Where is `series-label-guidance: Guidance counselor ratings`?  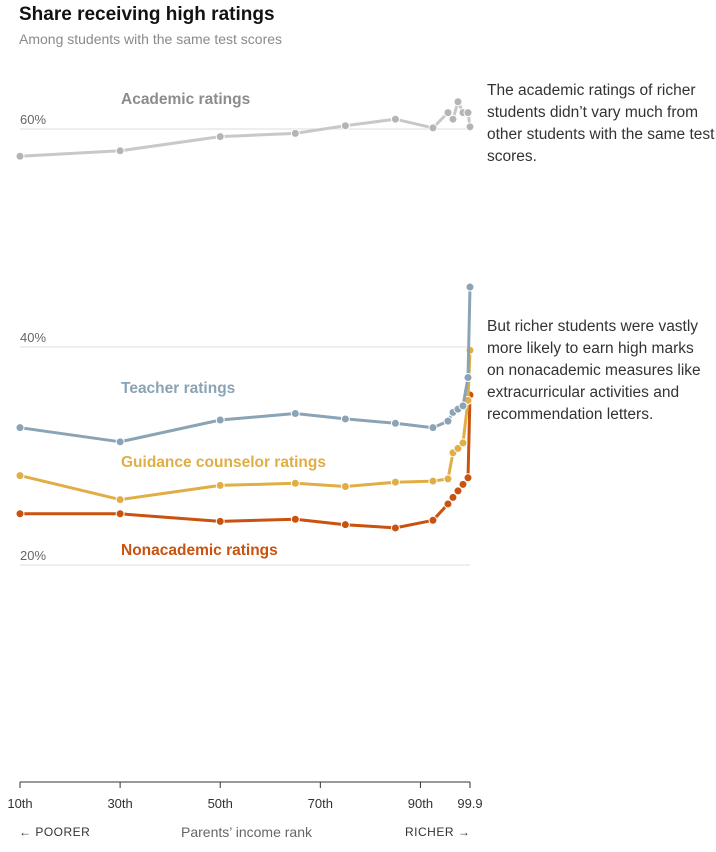 series-label-guidance: Guidance counselor ratings is located at coordinates (223, 462).